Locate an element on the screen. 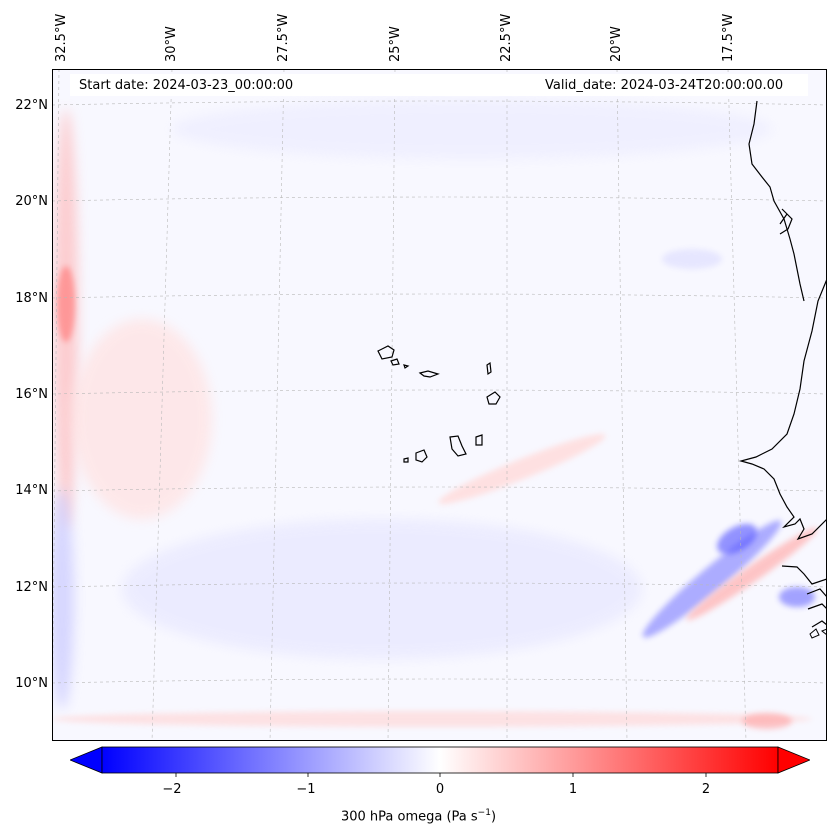 This screenshot has width=837, height=839. start-date-label: Start date: 2024-03-23_00:00:00 is located at coordinates (186, 85).